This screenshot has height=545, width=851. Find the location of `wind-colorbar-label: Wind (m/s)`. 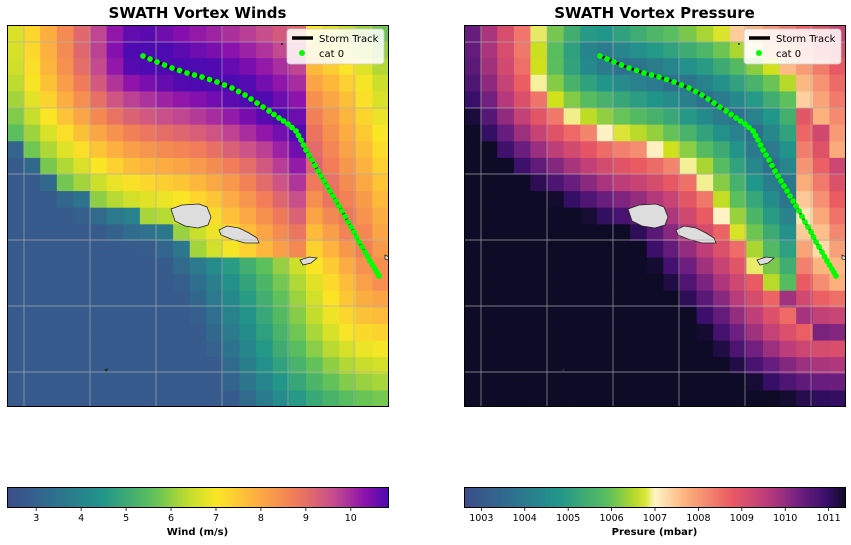

wind-colorbar-label: Wind (m/s) is located at coordinates (197, 532).